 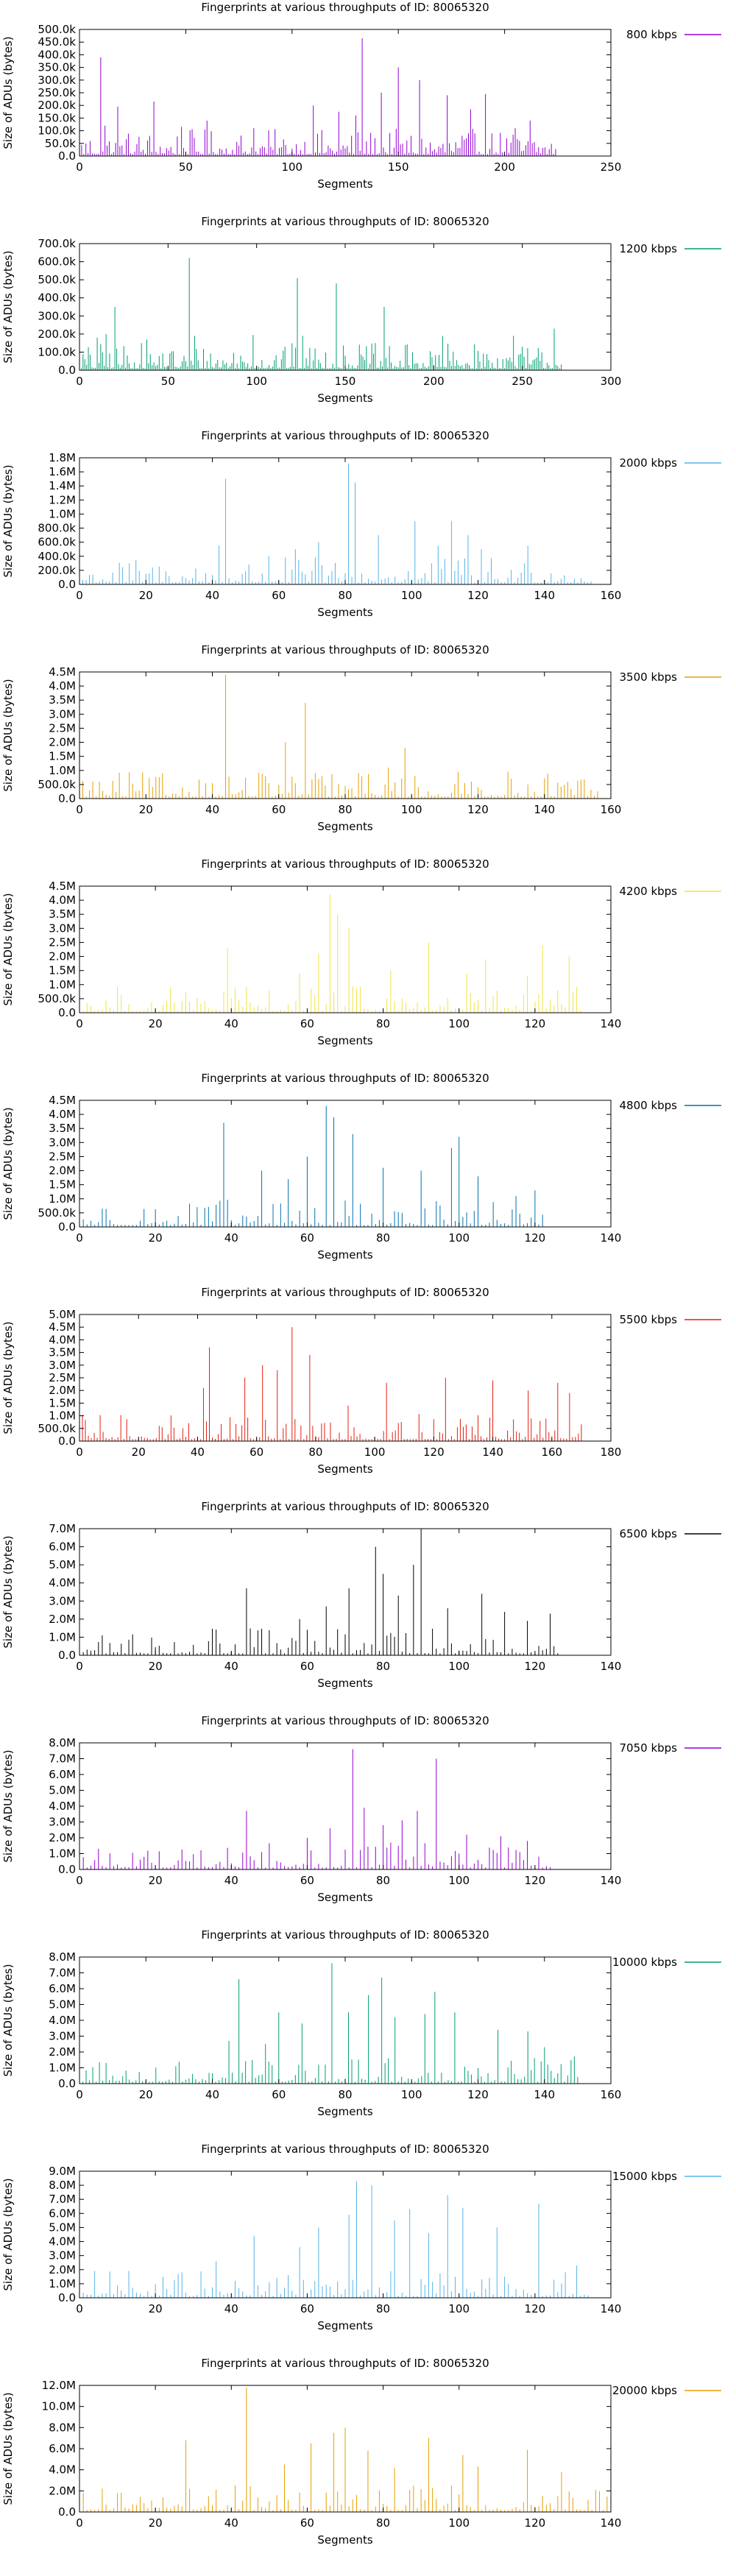 I want to click on x-tick-label: 160, so click(x=611, y=595).